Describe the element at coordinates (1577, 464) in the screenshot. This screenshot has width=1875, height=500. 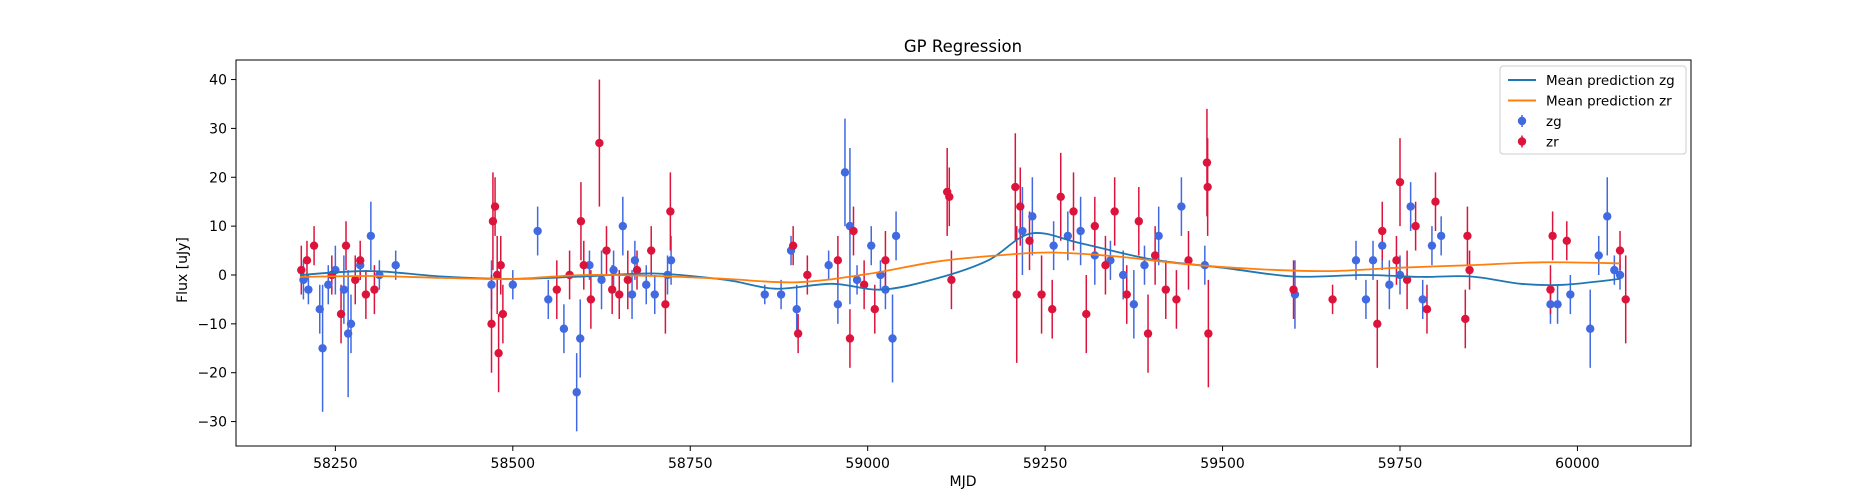
I see `x-tick-label: 60000` at that location.